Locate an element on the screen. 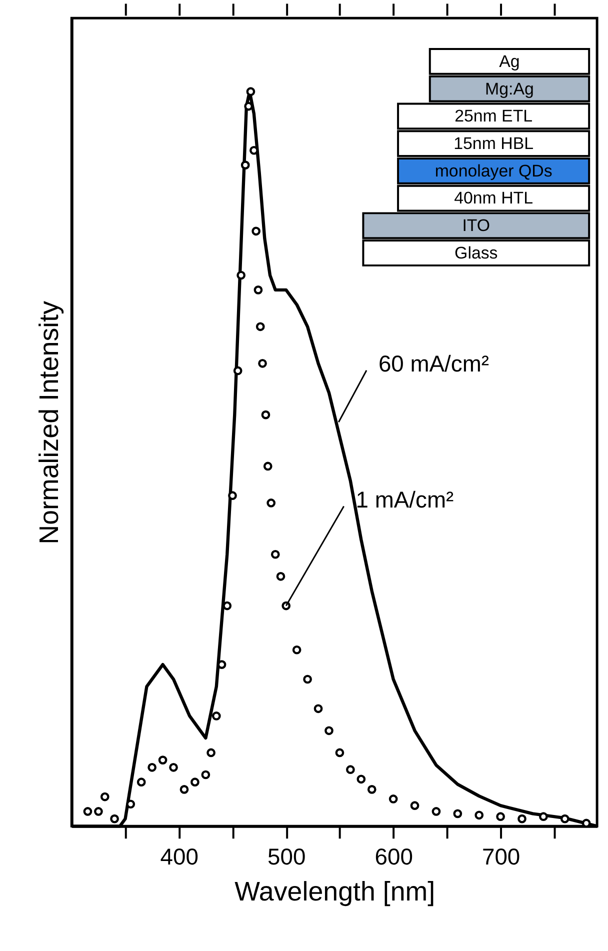 Image resolution: width=608 pixels, height=951 pixels. x-axis-title: Wavelength [nm] is located at coordinates (335, 891).